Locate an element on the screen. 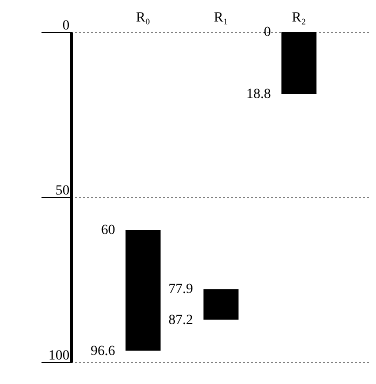 This screenshot has width=376, height=384. annotation: 60 is located at coordinates (108, 230).